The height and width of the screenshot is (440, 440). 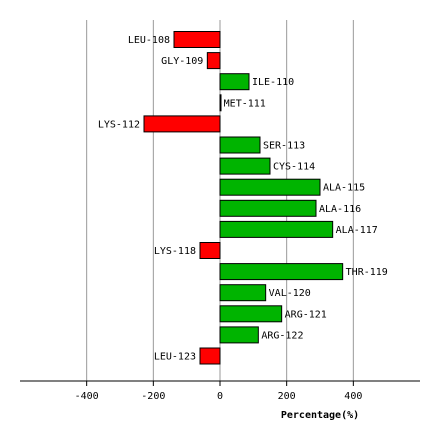 I want to click on bar-label: ALA-116, so click(x=340, y=209).